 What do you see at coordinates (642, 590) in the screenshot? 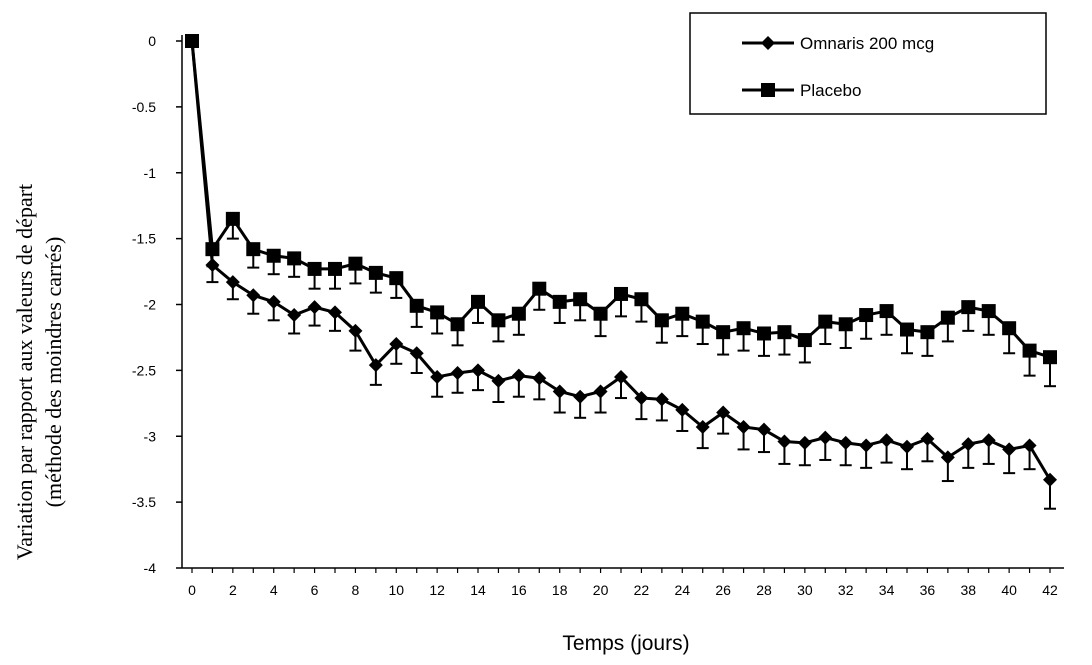
I see `x-tick-label: 22` at bounding box center [642, 590].